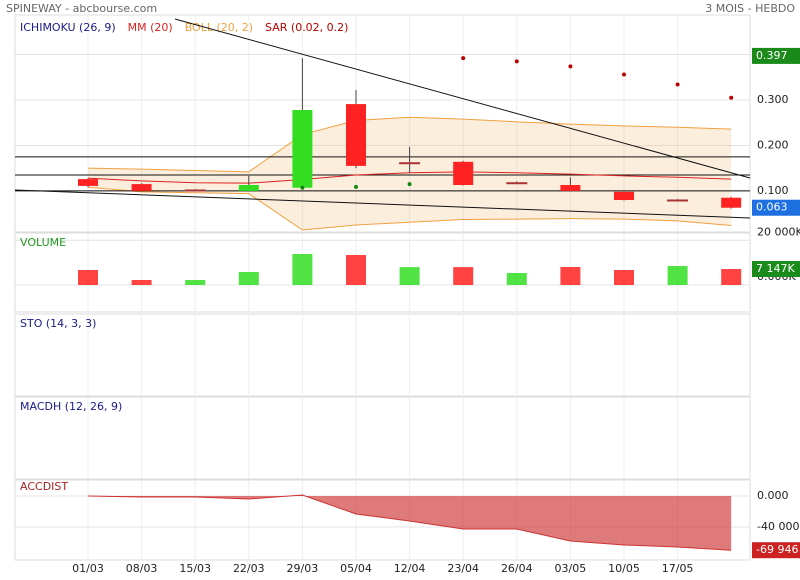 The width and height of the screenshot is (800, 580). Describe the element at coordinates (772, 55) in the screenshot. I see `value-box-label: 0.397` at that location.